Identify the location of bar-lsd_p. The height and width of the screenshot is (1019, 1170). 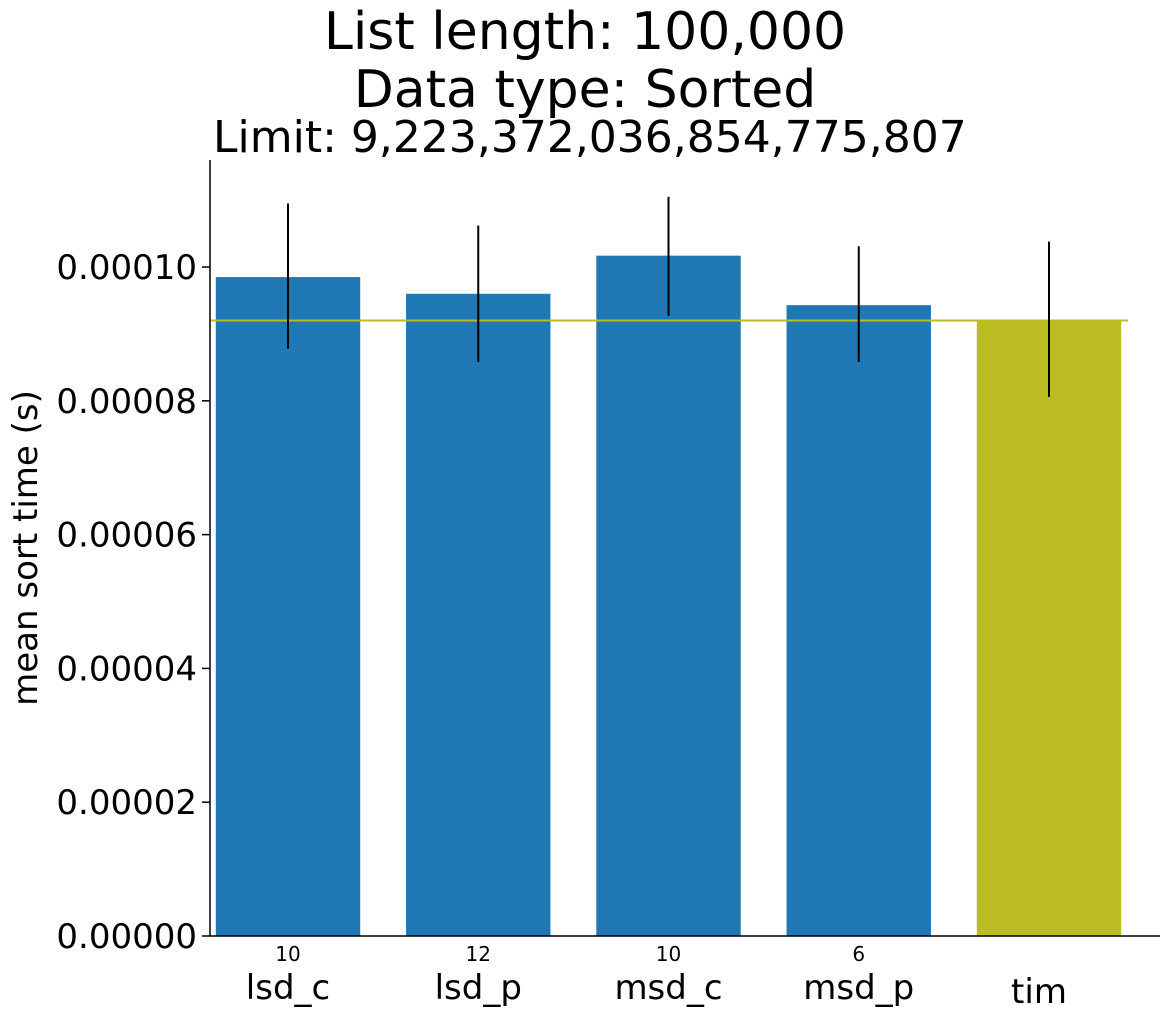
(478, 614).